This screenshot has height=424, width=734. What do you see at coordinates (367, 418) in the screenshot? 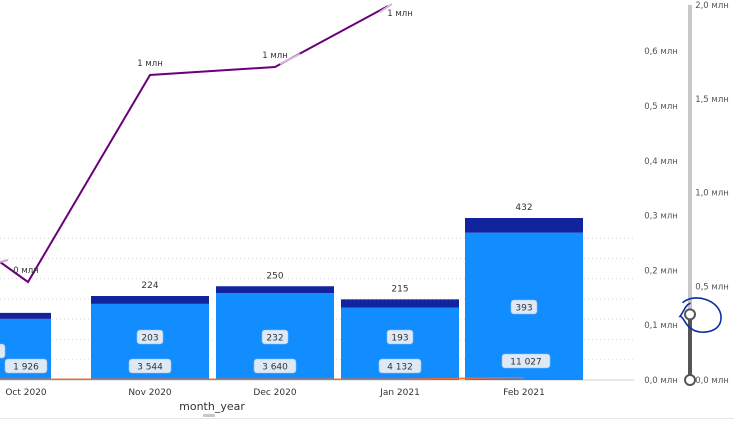
I see `bottom-divider` at bounding box center [367, 418].